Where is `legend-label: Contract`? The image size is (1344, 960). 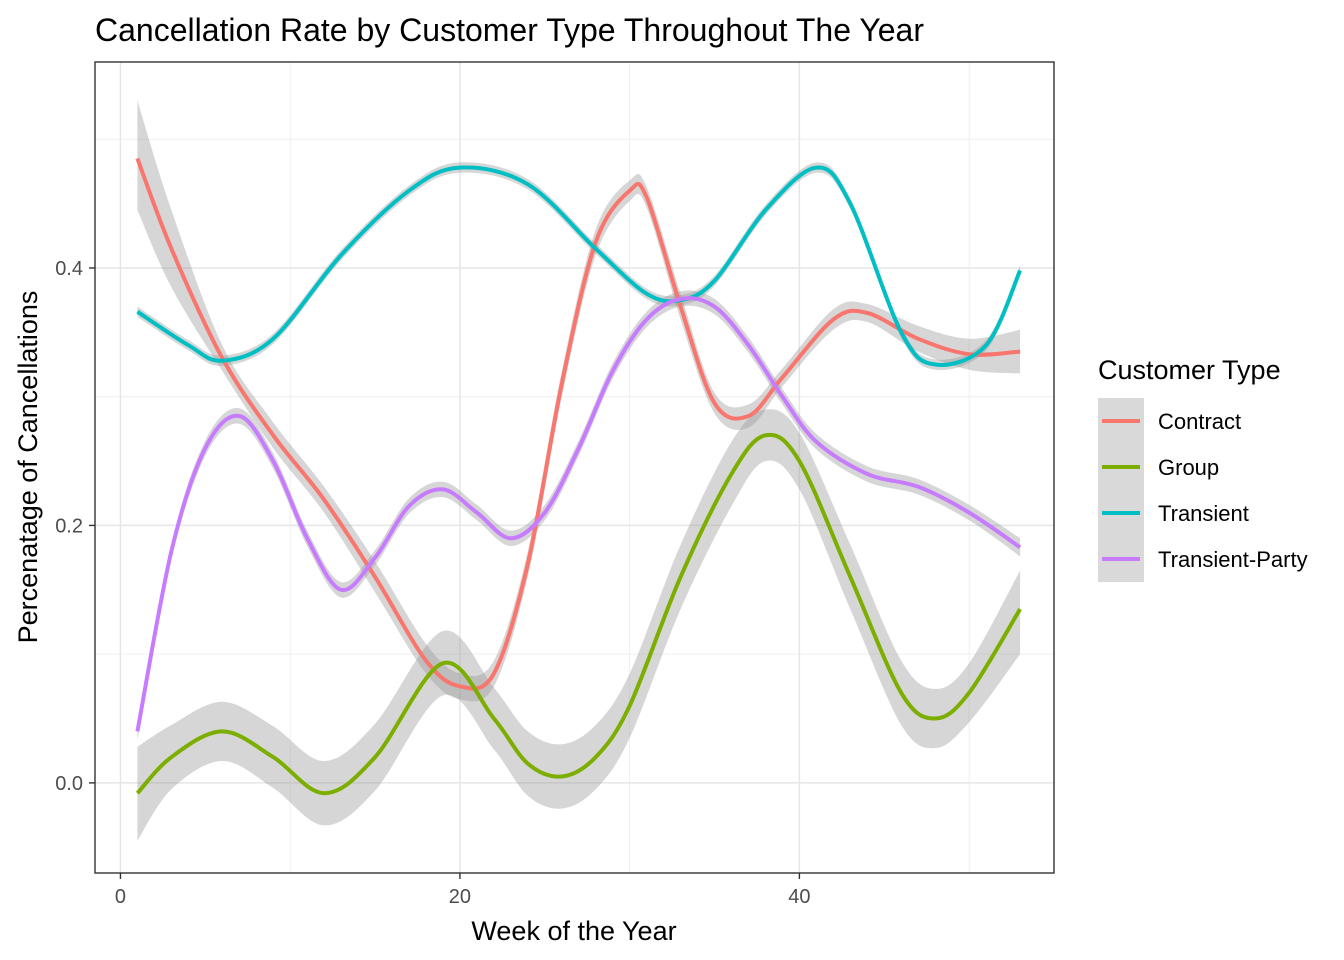 legend-label: Contract is located at coordinates (1199, 421).